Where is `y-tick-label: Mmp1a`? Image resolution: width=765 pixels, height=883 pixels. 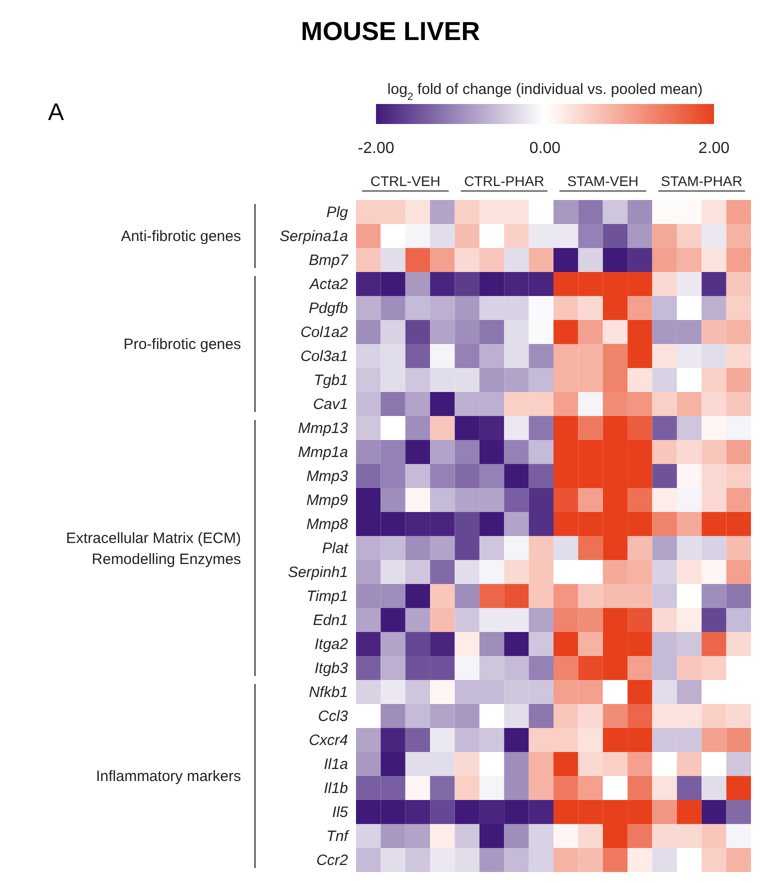
y-tick-label: Mmp1a is located at coordinates (323, 452).